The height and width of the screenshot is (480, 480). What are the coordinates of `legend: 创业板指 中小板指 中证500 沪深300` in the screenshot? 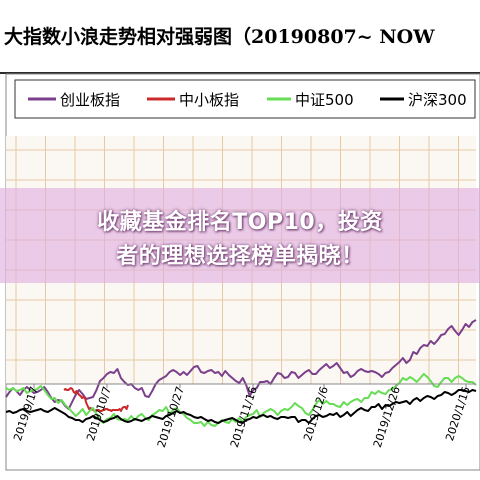 It's located at (247, 100).